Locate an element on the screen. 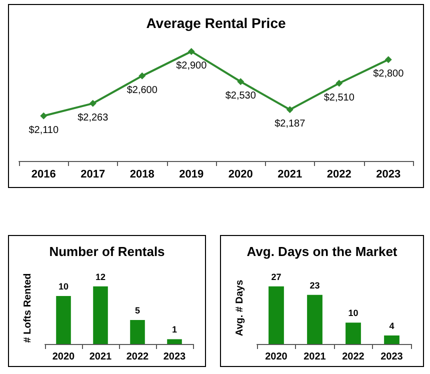 This screenshot has width=430, height=374. chart-title: Number of Rentals is located at coordinates (107, 251).